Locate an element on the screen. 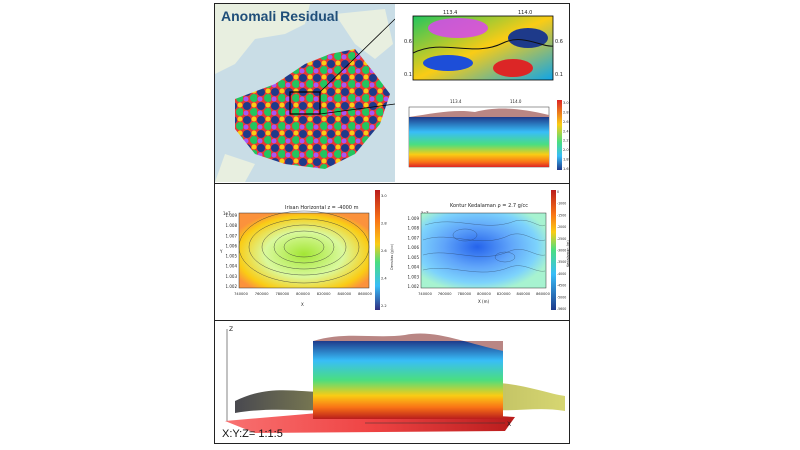 This screenshot has height=450, width=800. depth-contour-colorbar-tick: 0 is located at coordinates (558, 192).